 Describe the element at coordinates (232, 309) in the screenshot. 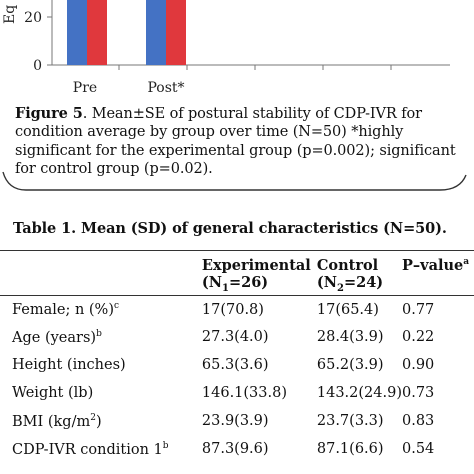

I see `cell-experimental: 17(70.8)` at that location.